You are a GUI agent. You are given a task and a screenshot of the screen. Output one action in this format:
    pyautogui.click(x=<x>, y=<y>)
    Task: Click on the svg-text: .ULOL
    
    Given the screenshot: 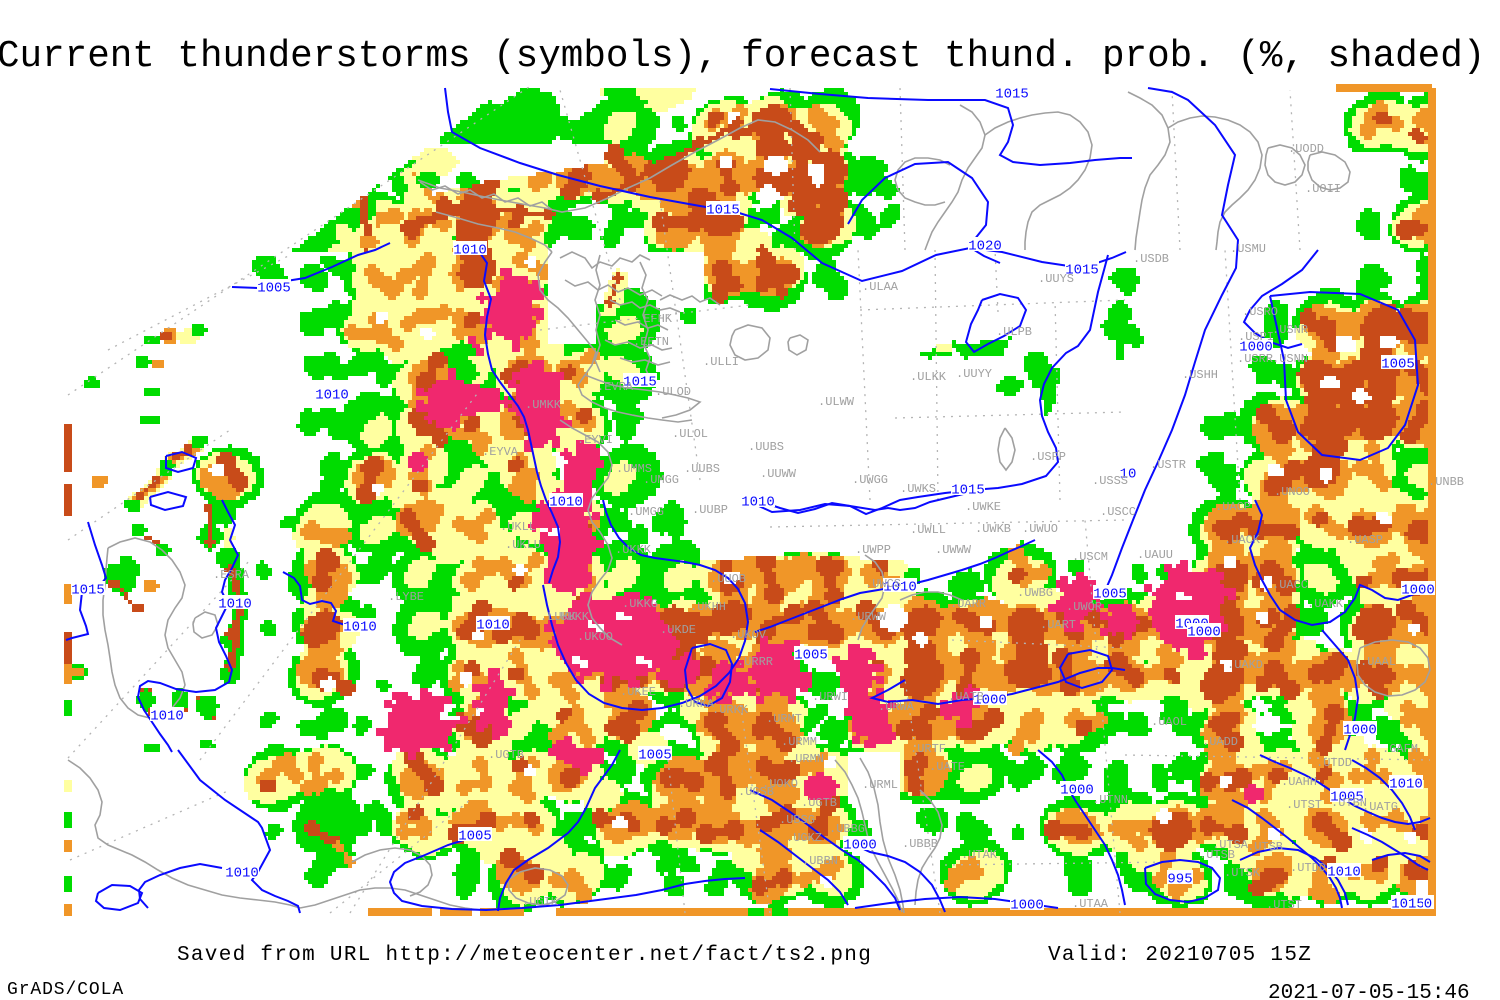 What is the action you would take?
    pyautogui.click(x=690, y=434)
    